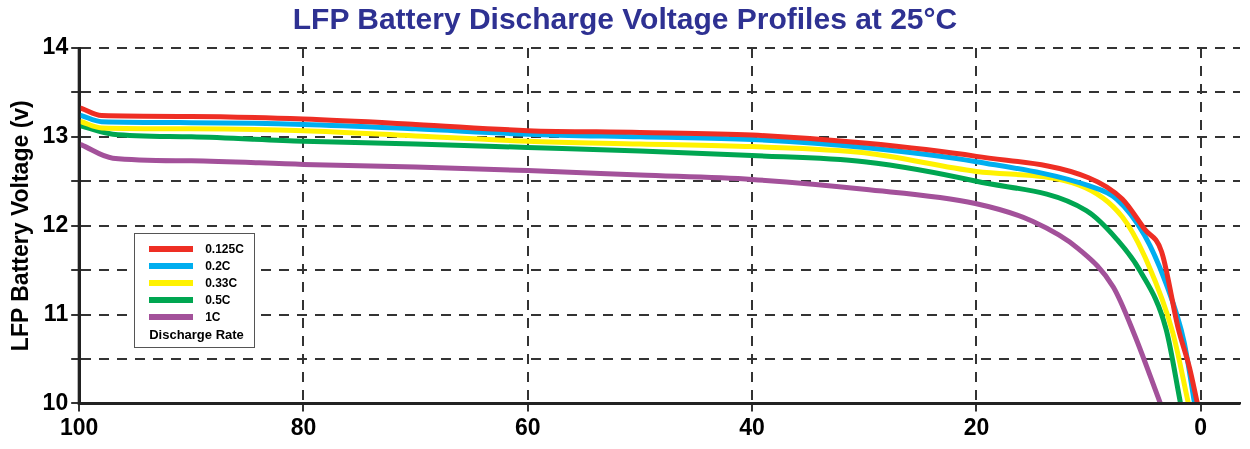 The width and height of the screenshot is (1250, 449). Describe the element at coordinates (224, 248) in the screenshot. I see `legend-label: 0.125C` at that location.